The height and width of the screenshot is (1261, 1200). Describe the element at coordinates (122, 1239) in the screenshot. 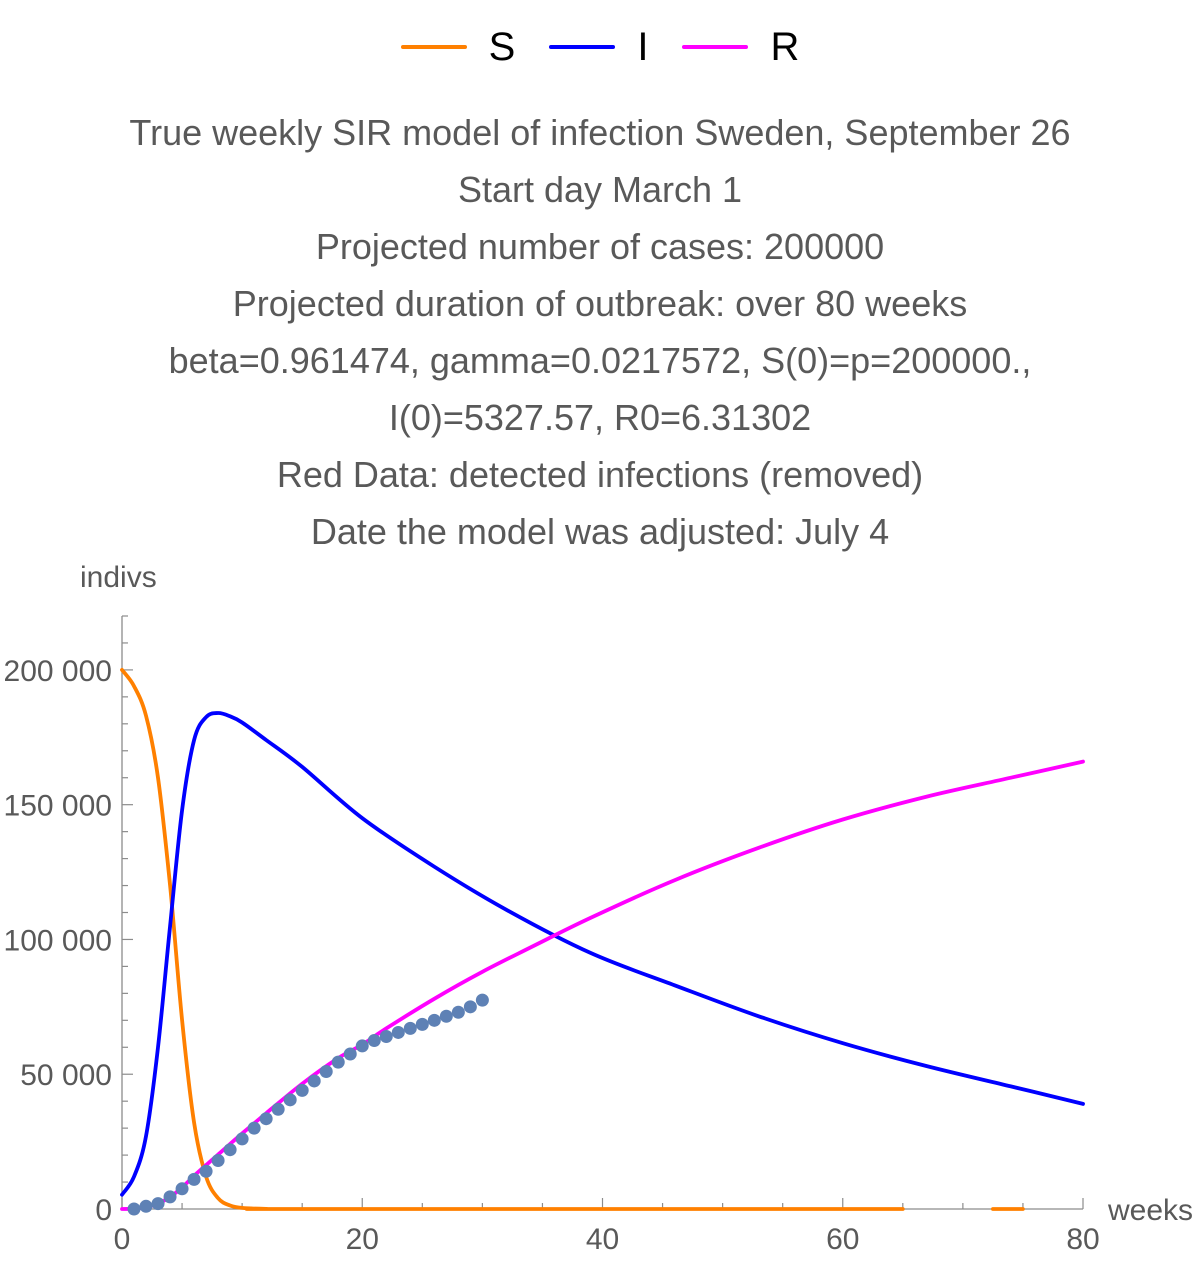

I see `x-tick-label: 0` at that location.